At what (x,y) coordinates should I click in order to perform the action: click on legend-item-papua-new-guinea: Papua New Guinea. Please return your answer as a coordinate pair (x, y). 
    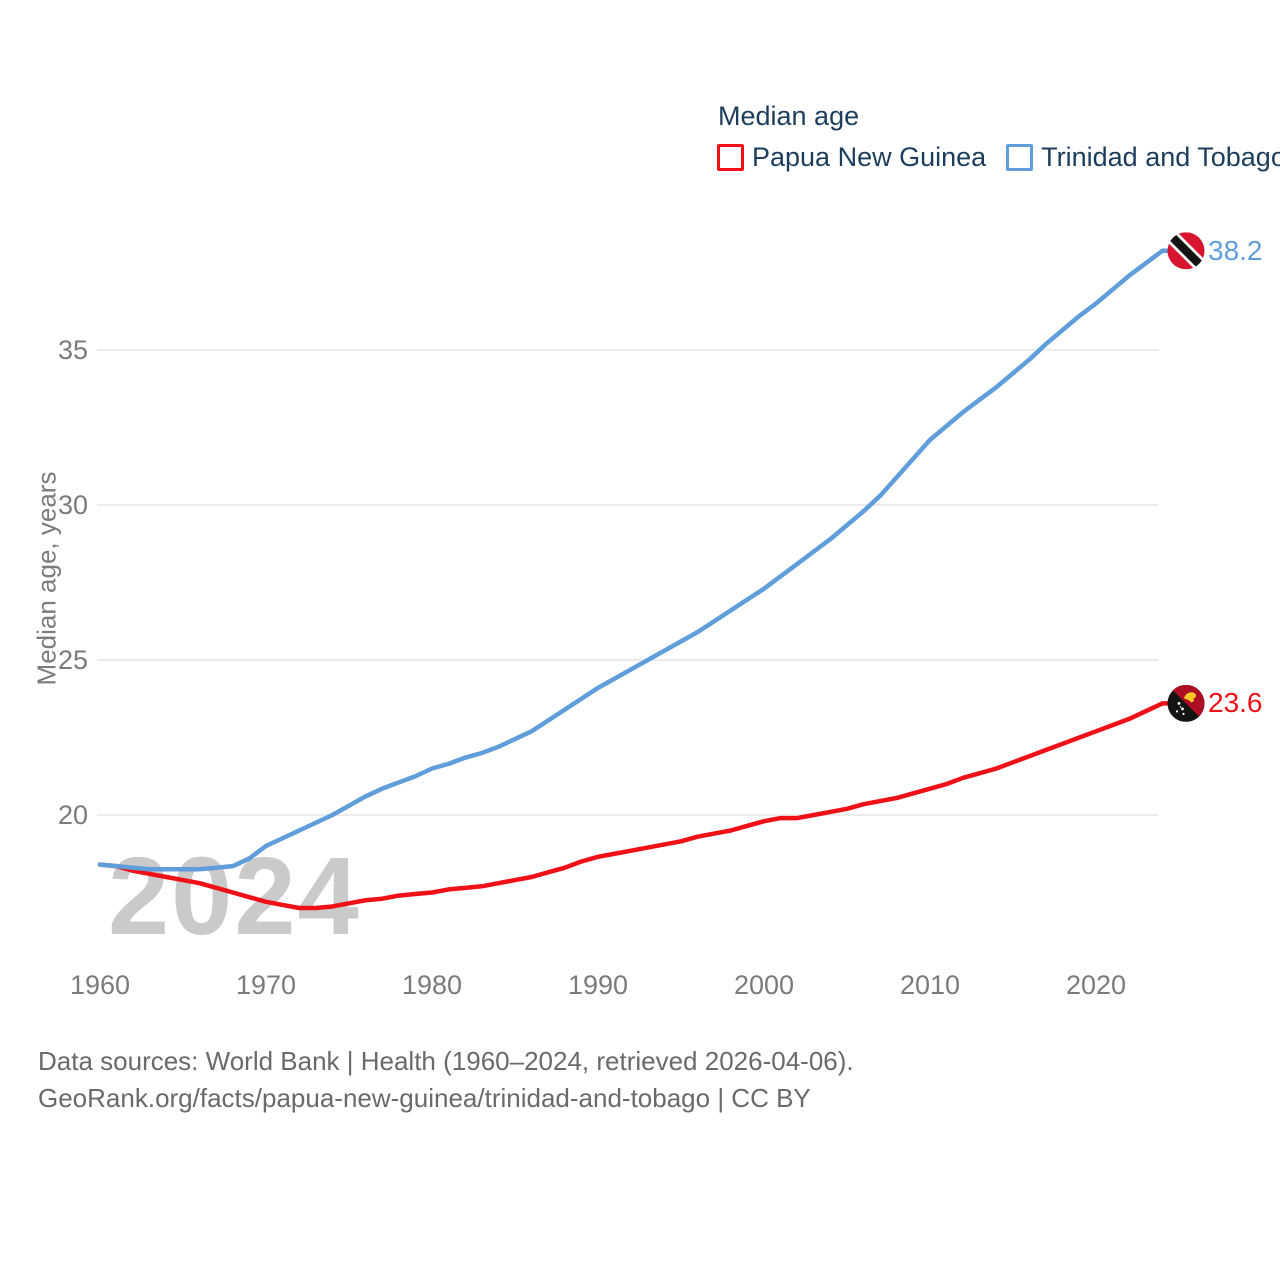
    Looking at the image, I should click on (851, 157).